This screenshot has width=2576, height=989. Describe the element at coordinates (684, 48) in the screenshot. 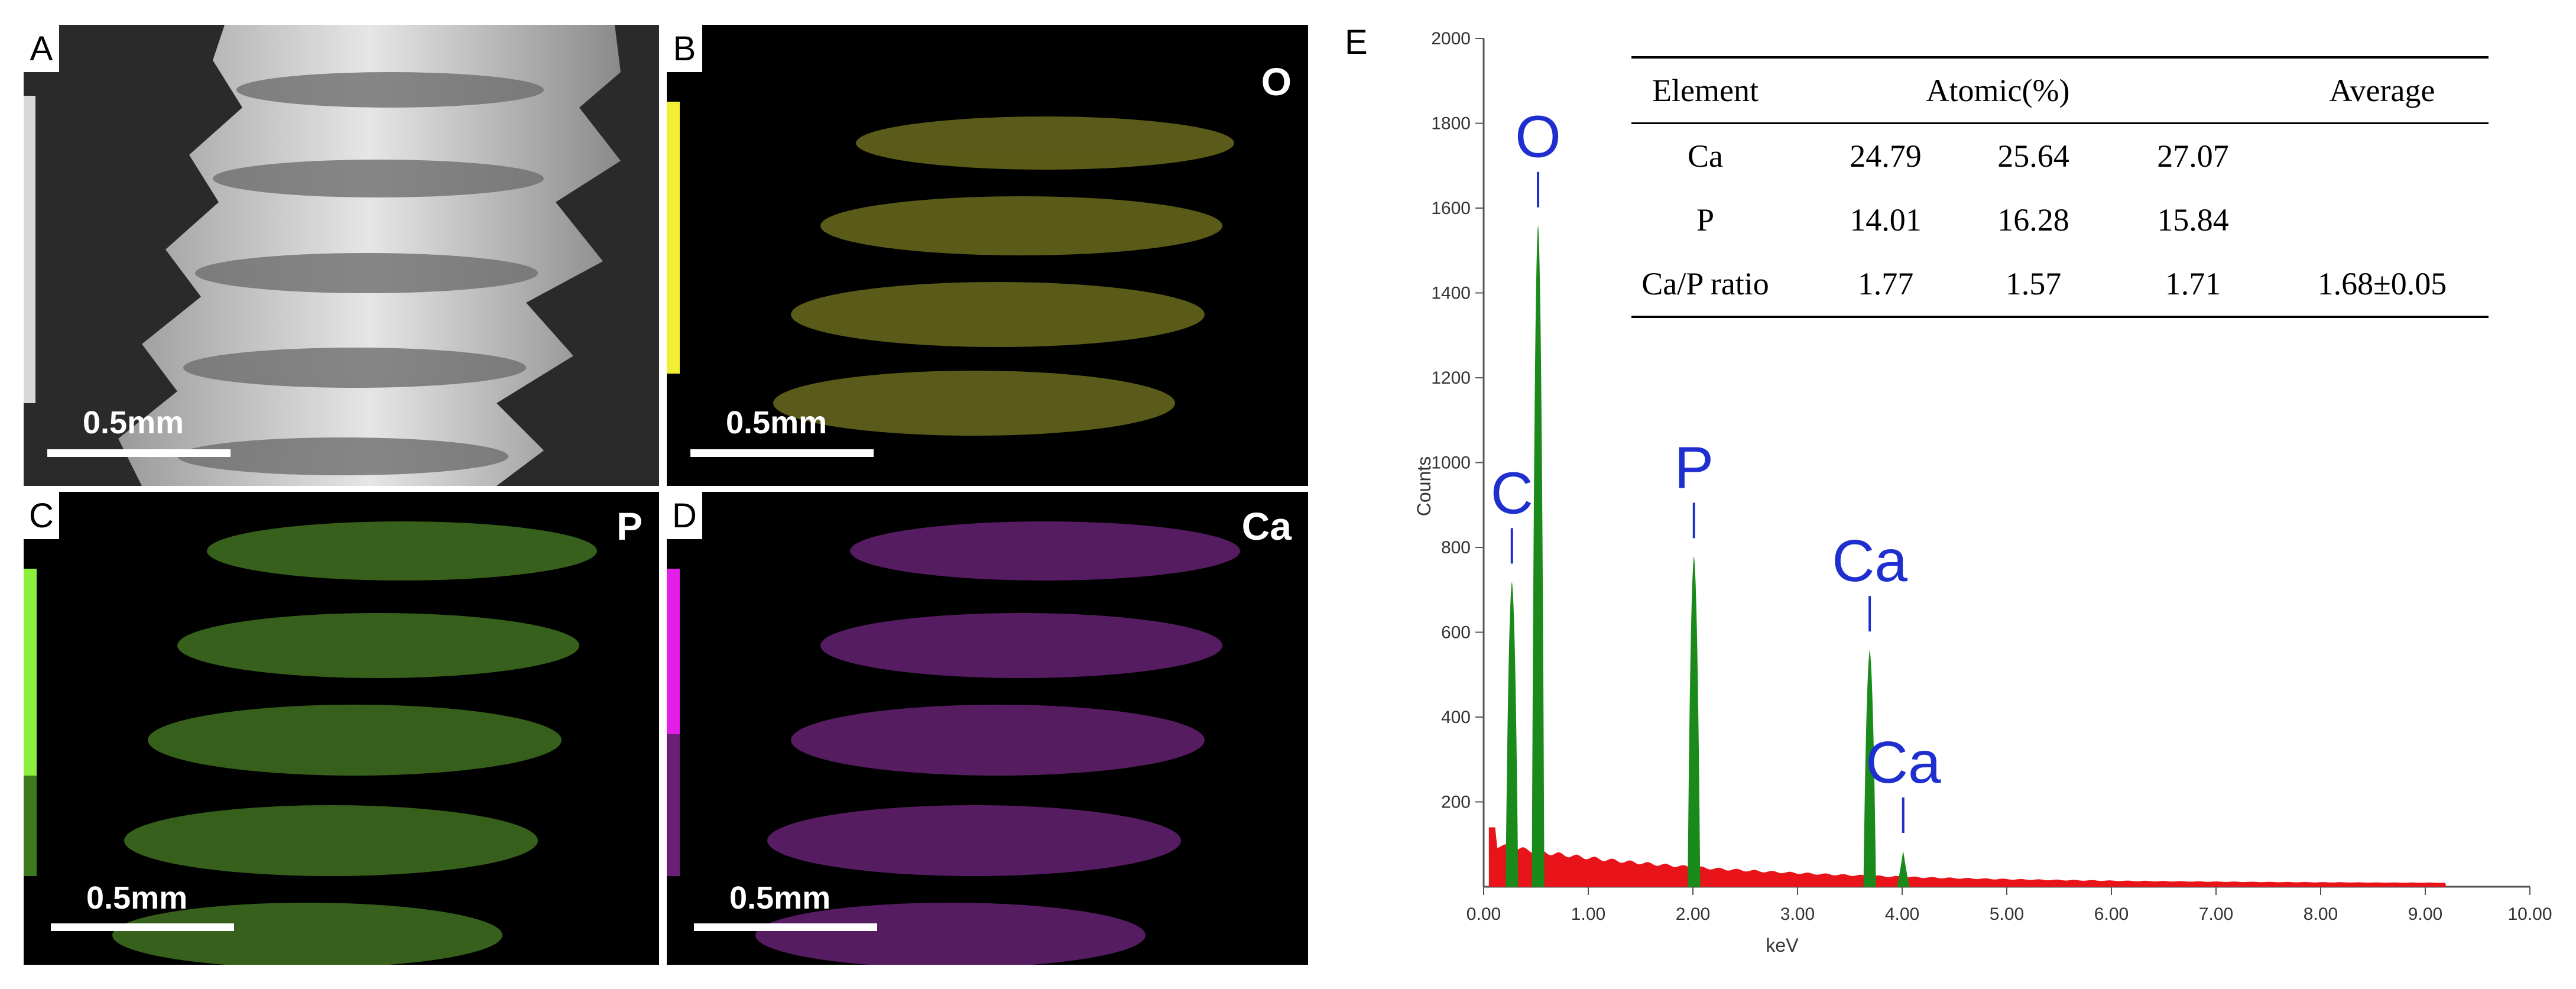

I see `panel-letter: B` at that location.